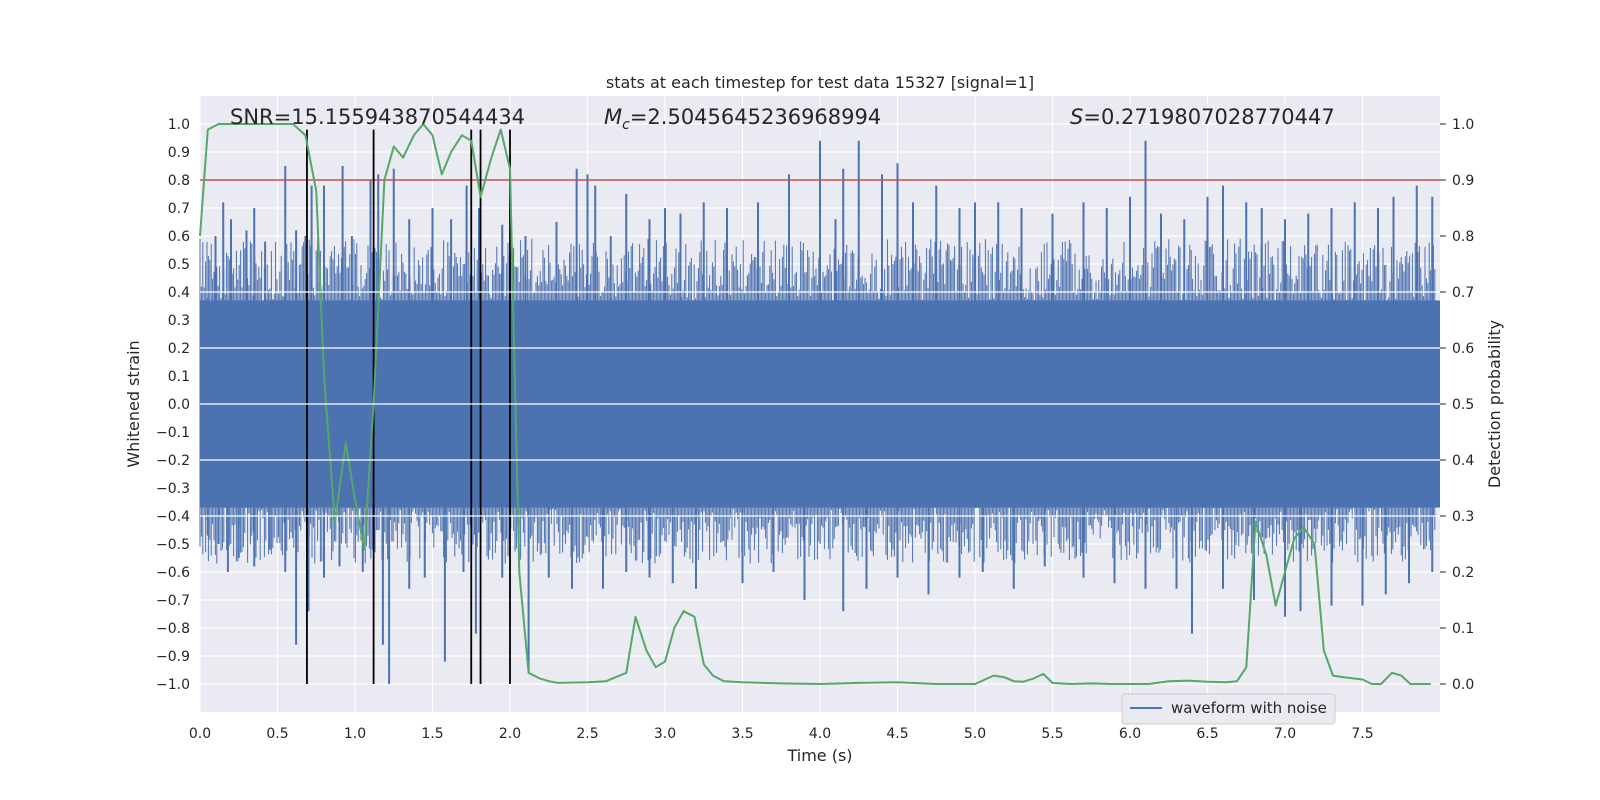 This screenshot has width=1600, height=800. What do you see at coordinates (200, 734) in the screenshot?
I see `x-tick-label: 0.0` at bounding box center [200, 734].